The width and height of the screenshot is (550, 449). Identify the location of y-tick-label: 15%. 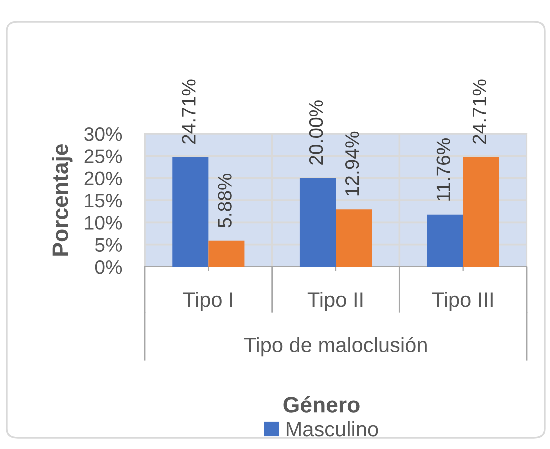
(103, 201).